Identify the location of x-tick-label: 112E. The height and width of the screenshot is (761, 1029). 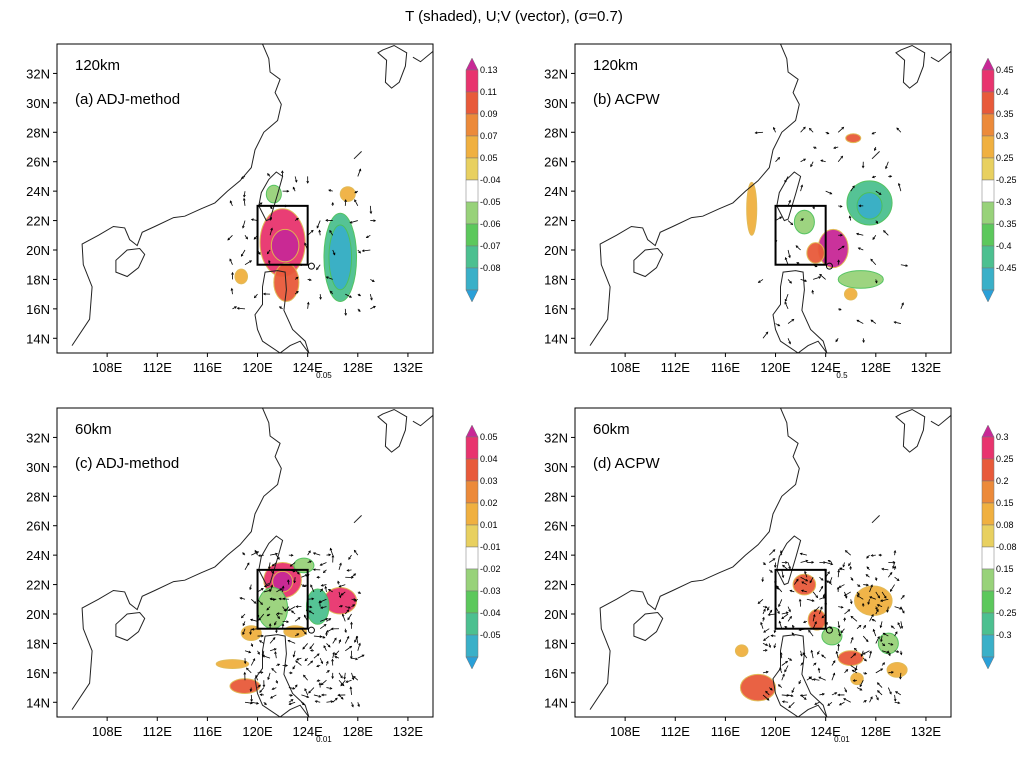
(676, 731).